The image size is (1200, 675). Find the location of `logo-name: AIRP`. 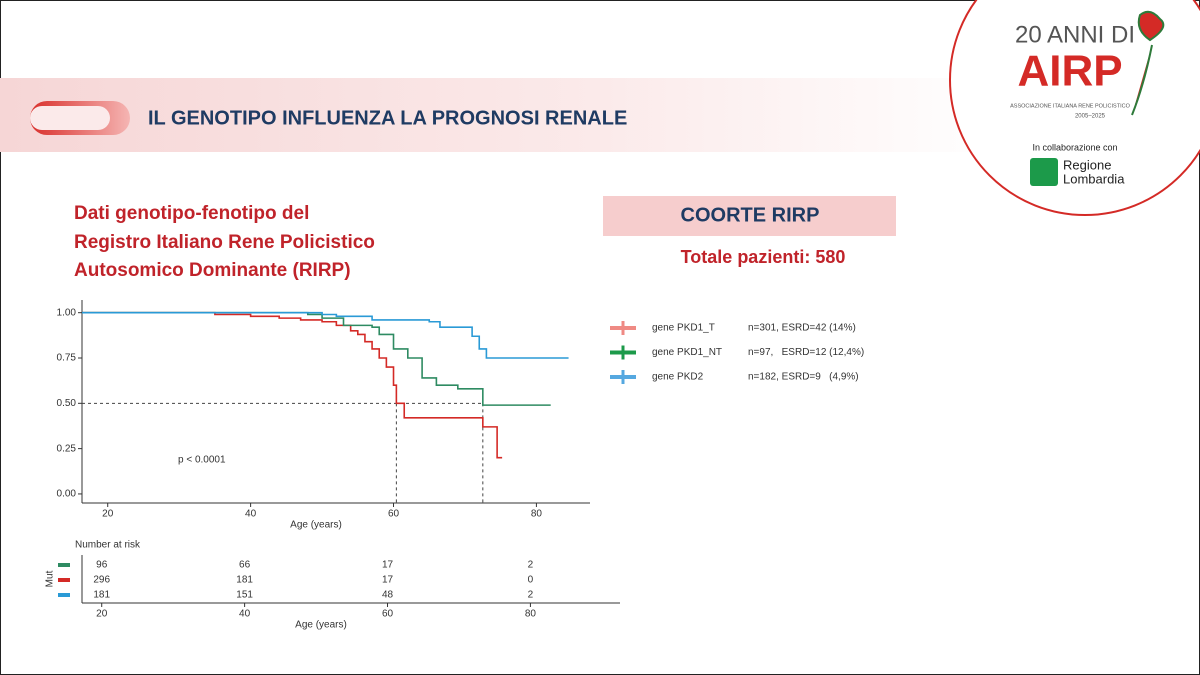

logo-name: AIRP is located at coordinates (1069, 71).